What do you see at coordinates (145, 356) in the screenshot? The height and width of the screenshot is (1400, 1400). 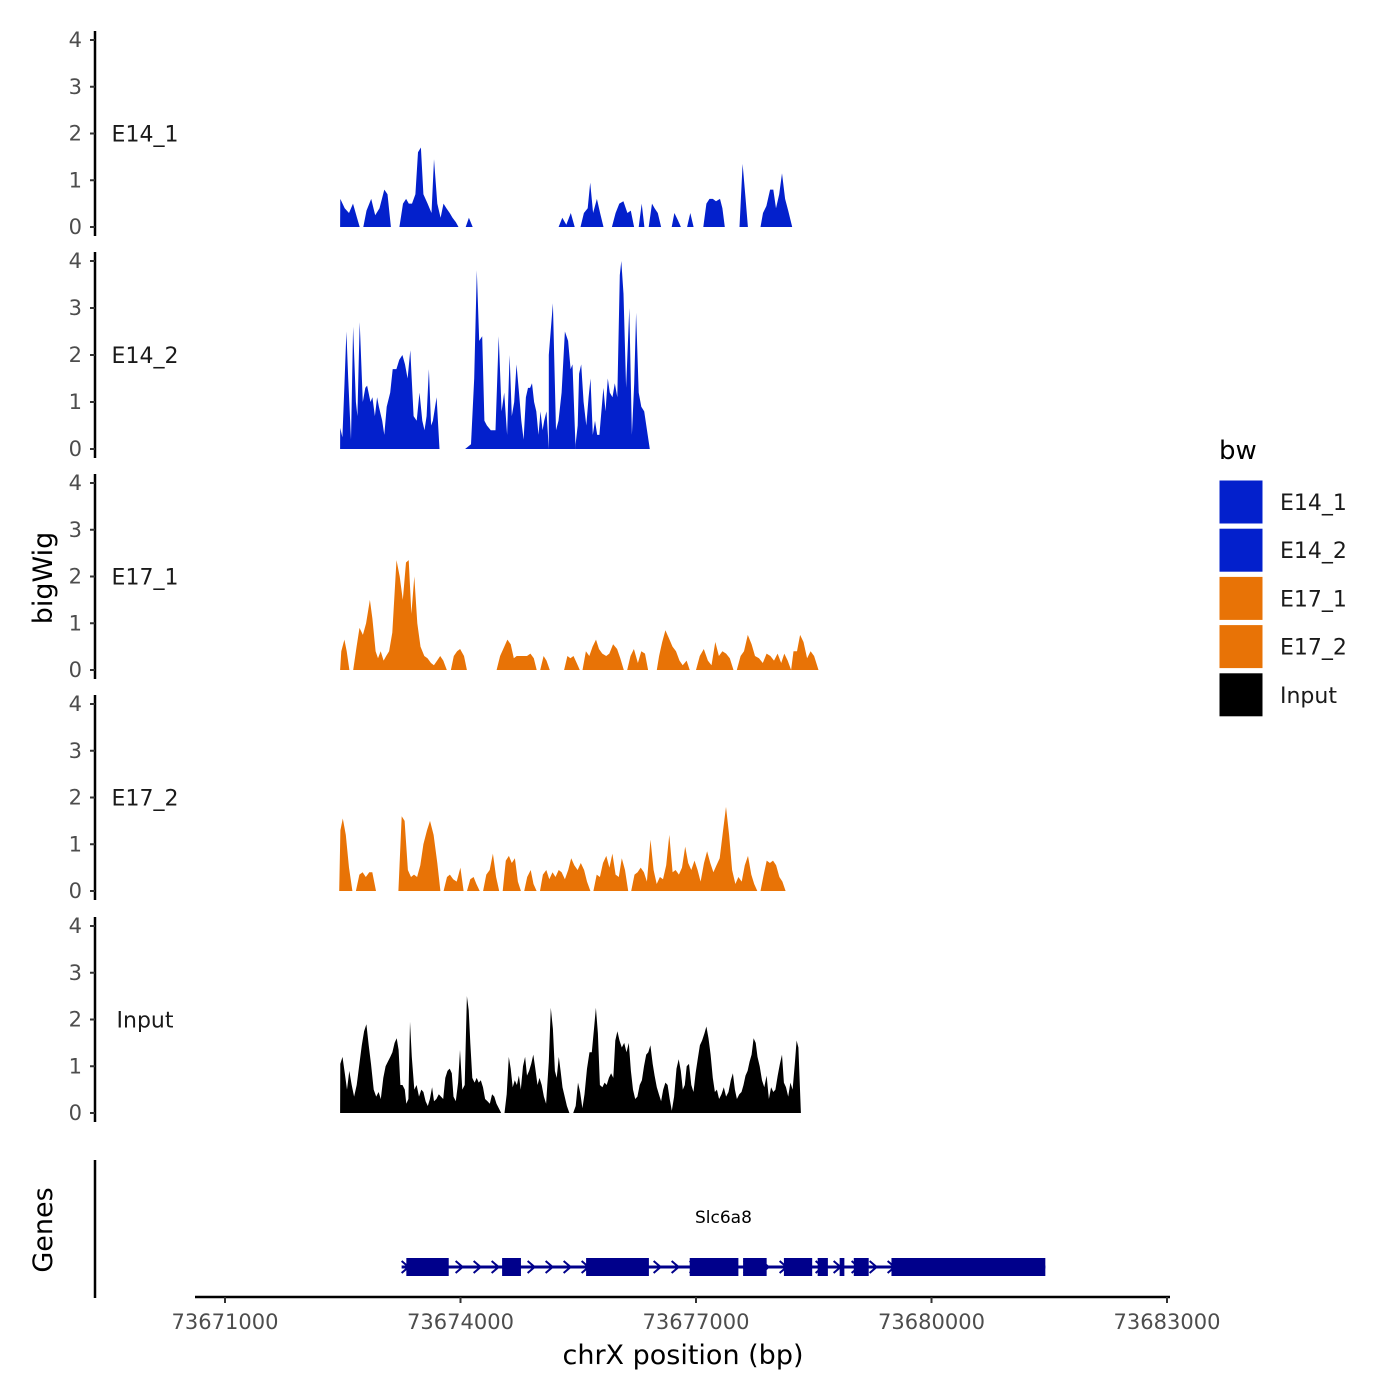 I see `track-label: E14_2` at bounding box center [145, 356].